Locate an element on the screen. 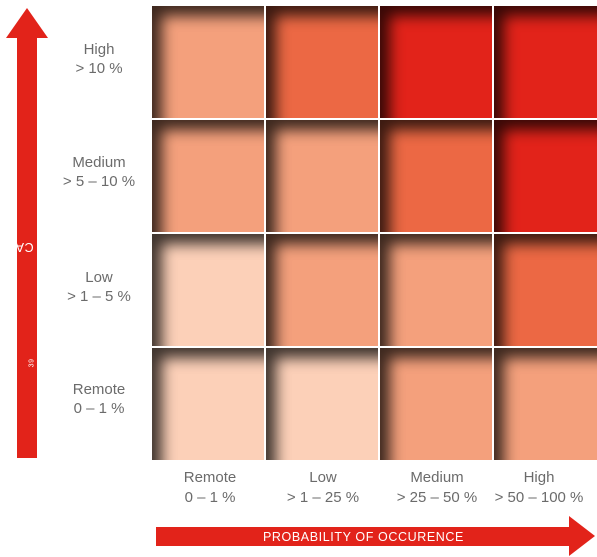 This screenshot has width=597, height=557. row-label-range: > 5 – 10 % is located at coordinates (99, 181).